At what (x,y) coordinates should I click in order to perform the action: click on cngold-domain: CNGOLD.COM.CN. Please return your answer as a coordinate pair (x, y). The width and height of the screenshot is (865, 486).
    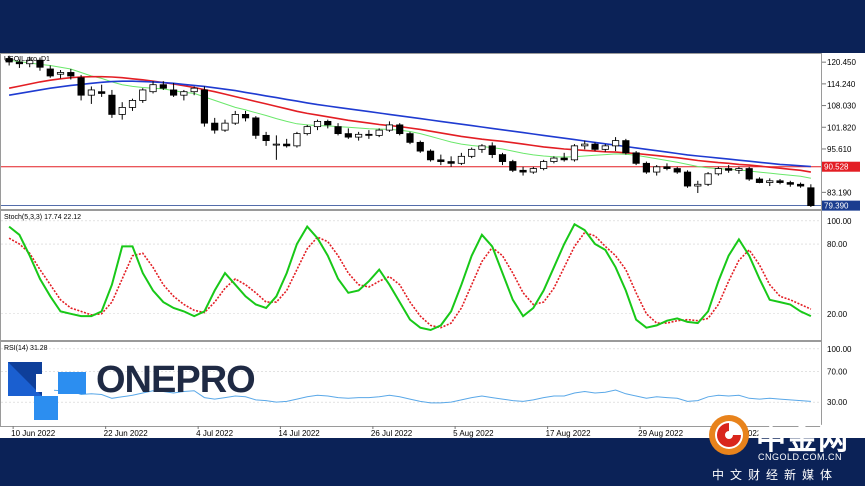
    Looking at the image, I should click on (800, 457).